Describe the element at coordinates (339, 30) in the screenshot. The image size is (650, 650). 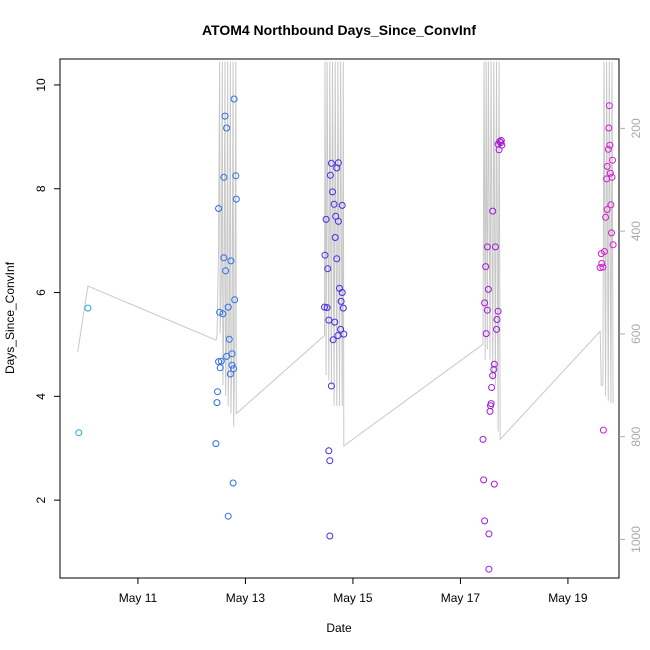
I see `chart-title: ATOM4 Northbound Days_Since_ConvInf` at that location.